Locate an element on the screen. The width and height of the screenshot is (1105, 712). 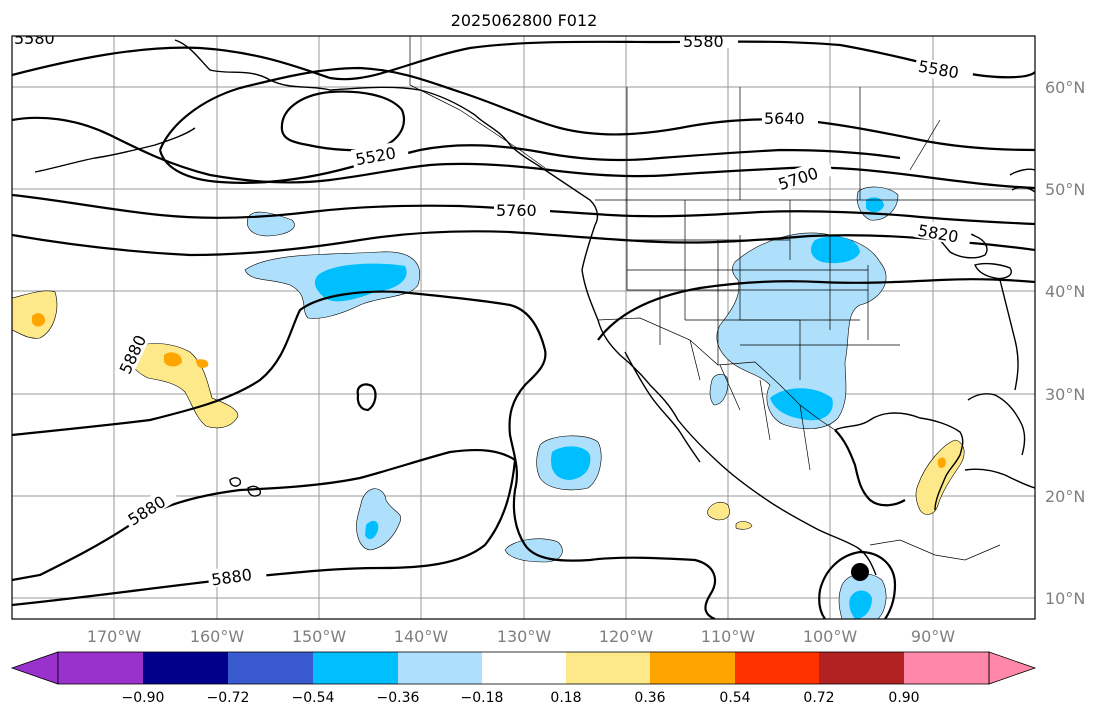
coast-us-west is located at coordinates (729, 422).